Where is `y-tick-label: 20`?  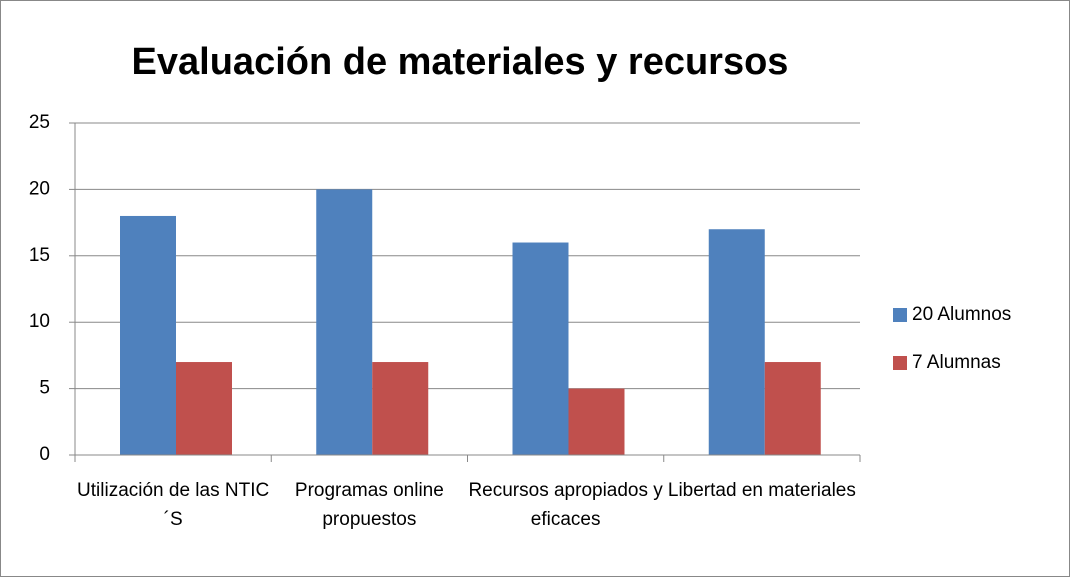 y-tick-label: 20 is located at coordinates (39, 188).